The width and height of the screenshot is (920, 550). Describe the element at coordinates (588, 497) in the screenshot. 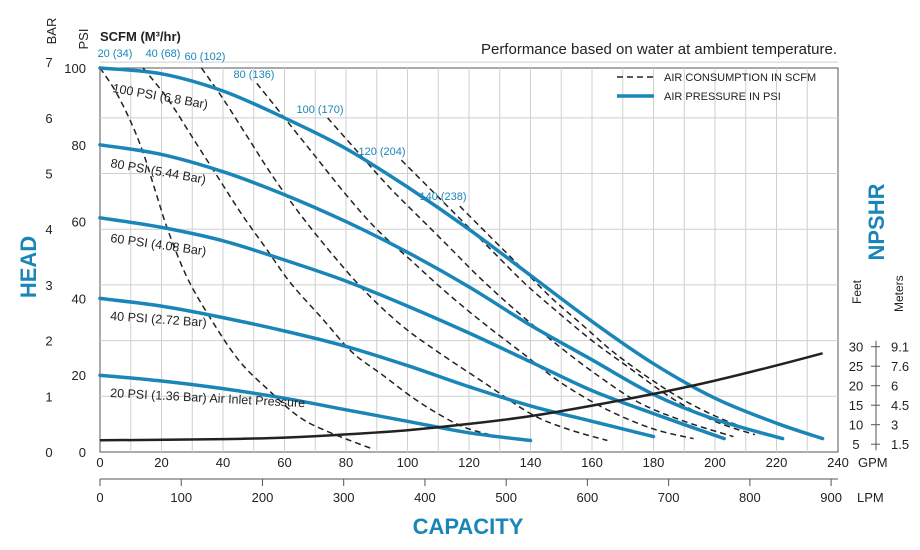

I see `lpm-tick-label: 600` at that location.